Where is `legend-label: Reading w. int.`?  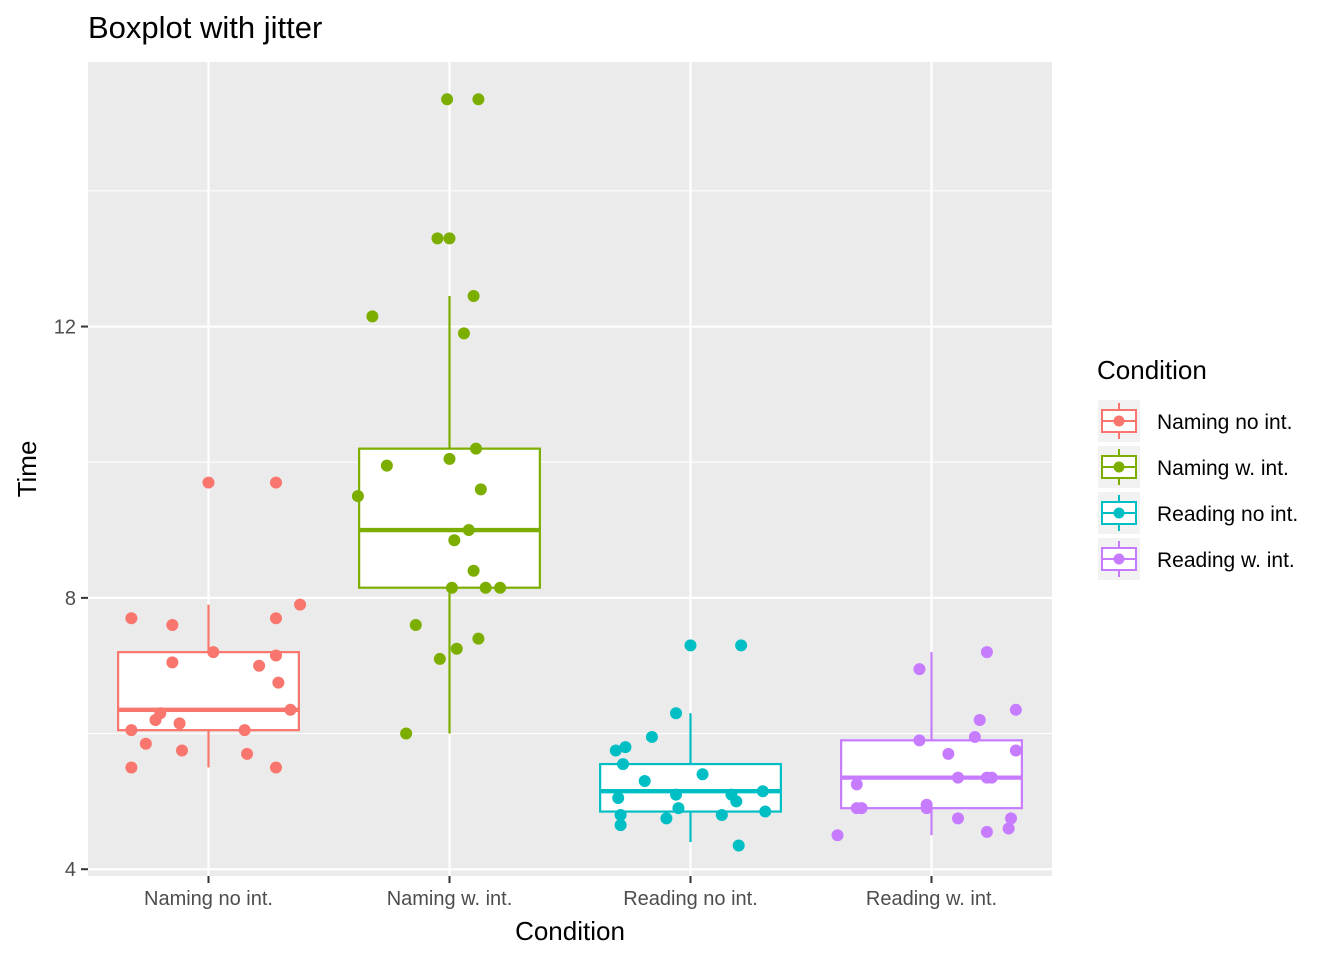
legend-label: Reading w. int. is located at coordinates (1226, 560).